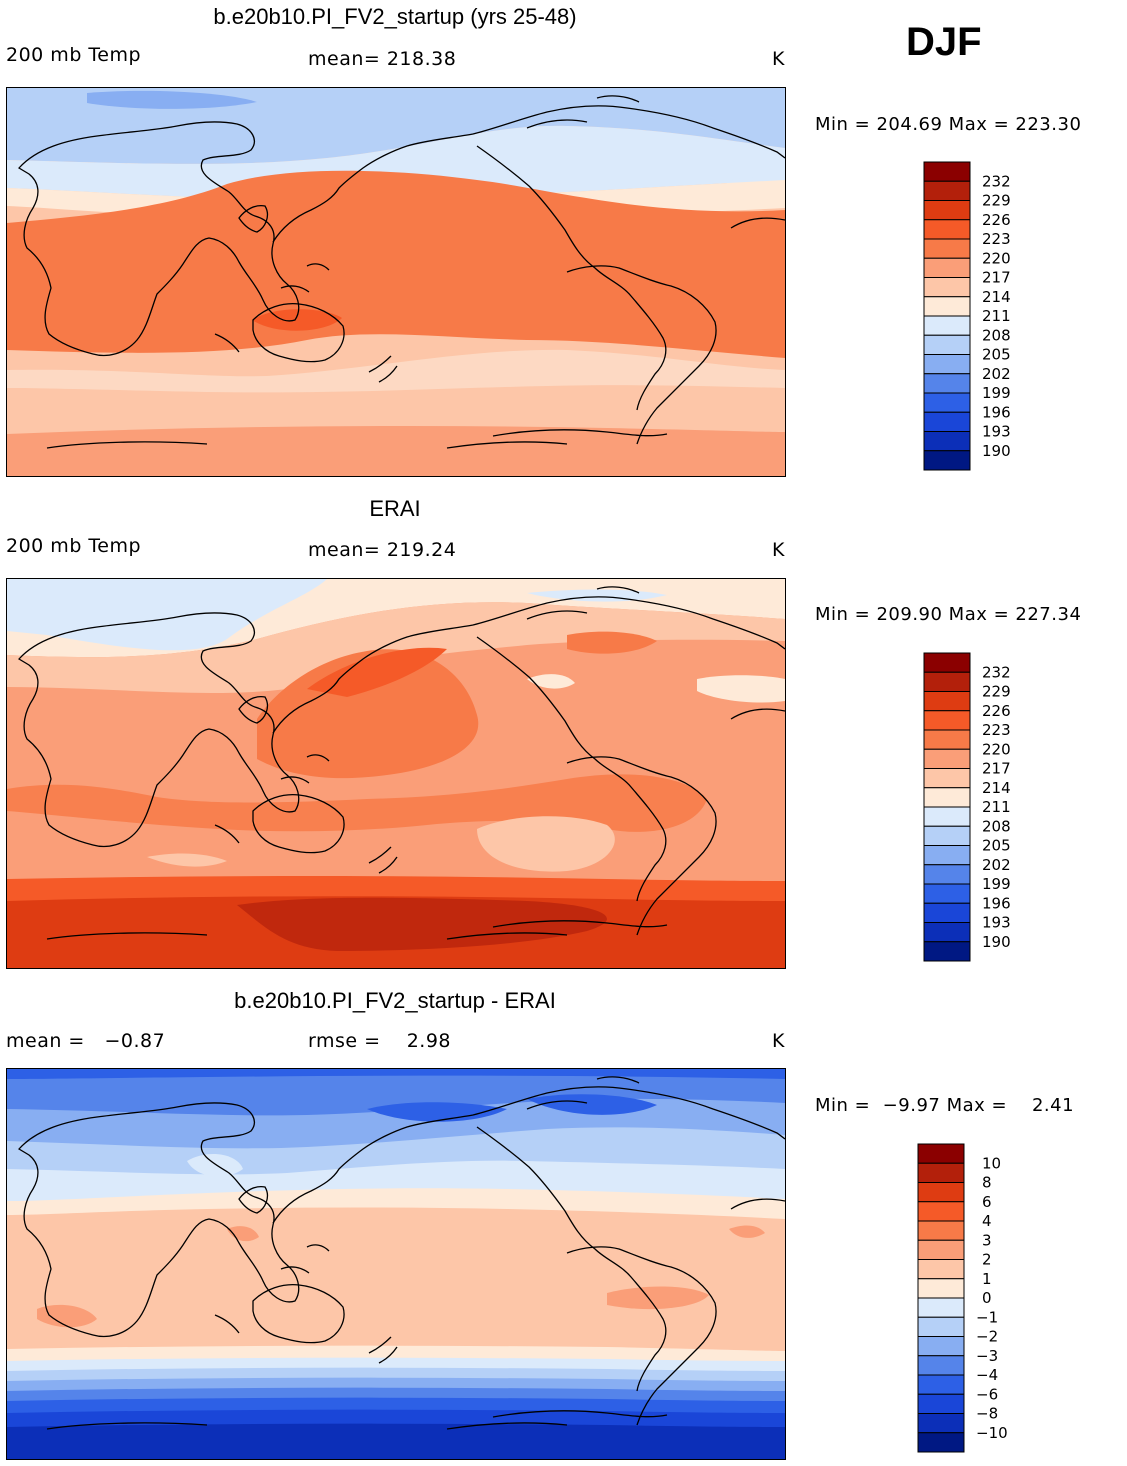  Describe the element at coordinates (86, 1041) in the screenshot. I see `panel3-mean-label: mean = −0.87` at that location.